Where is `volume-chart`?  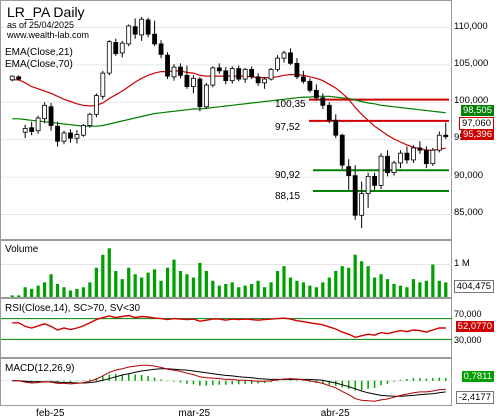 volume-chart is located at coordinates (227, 270).